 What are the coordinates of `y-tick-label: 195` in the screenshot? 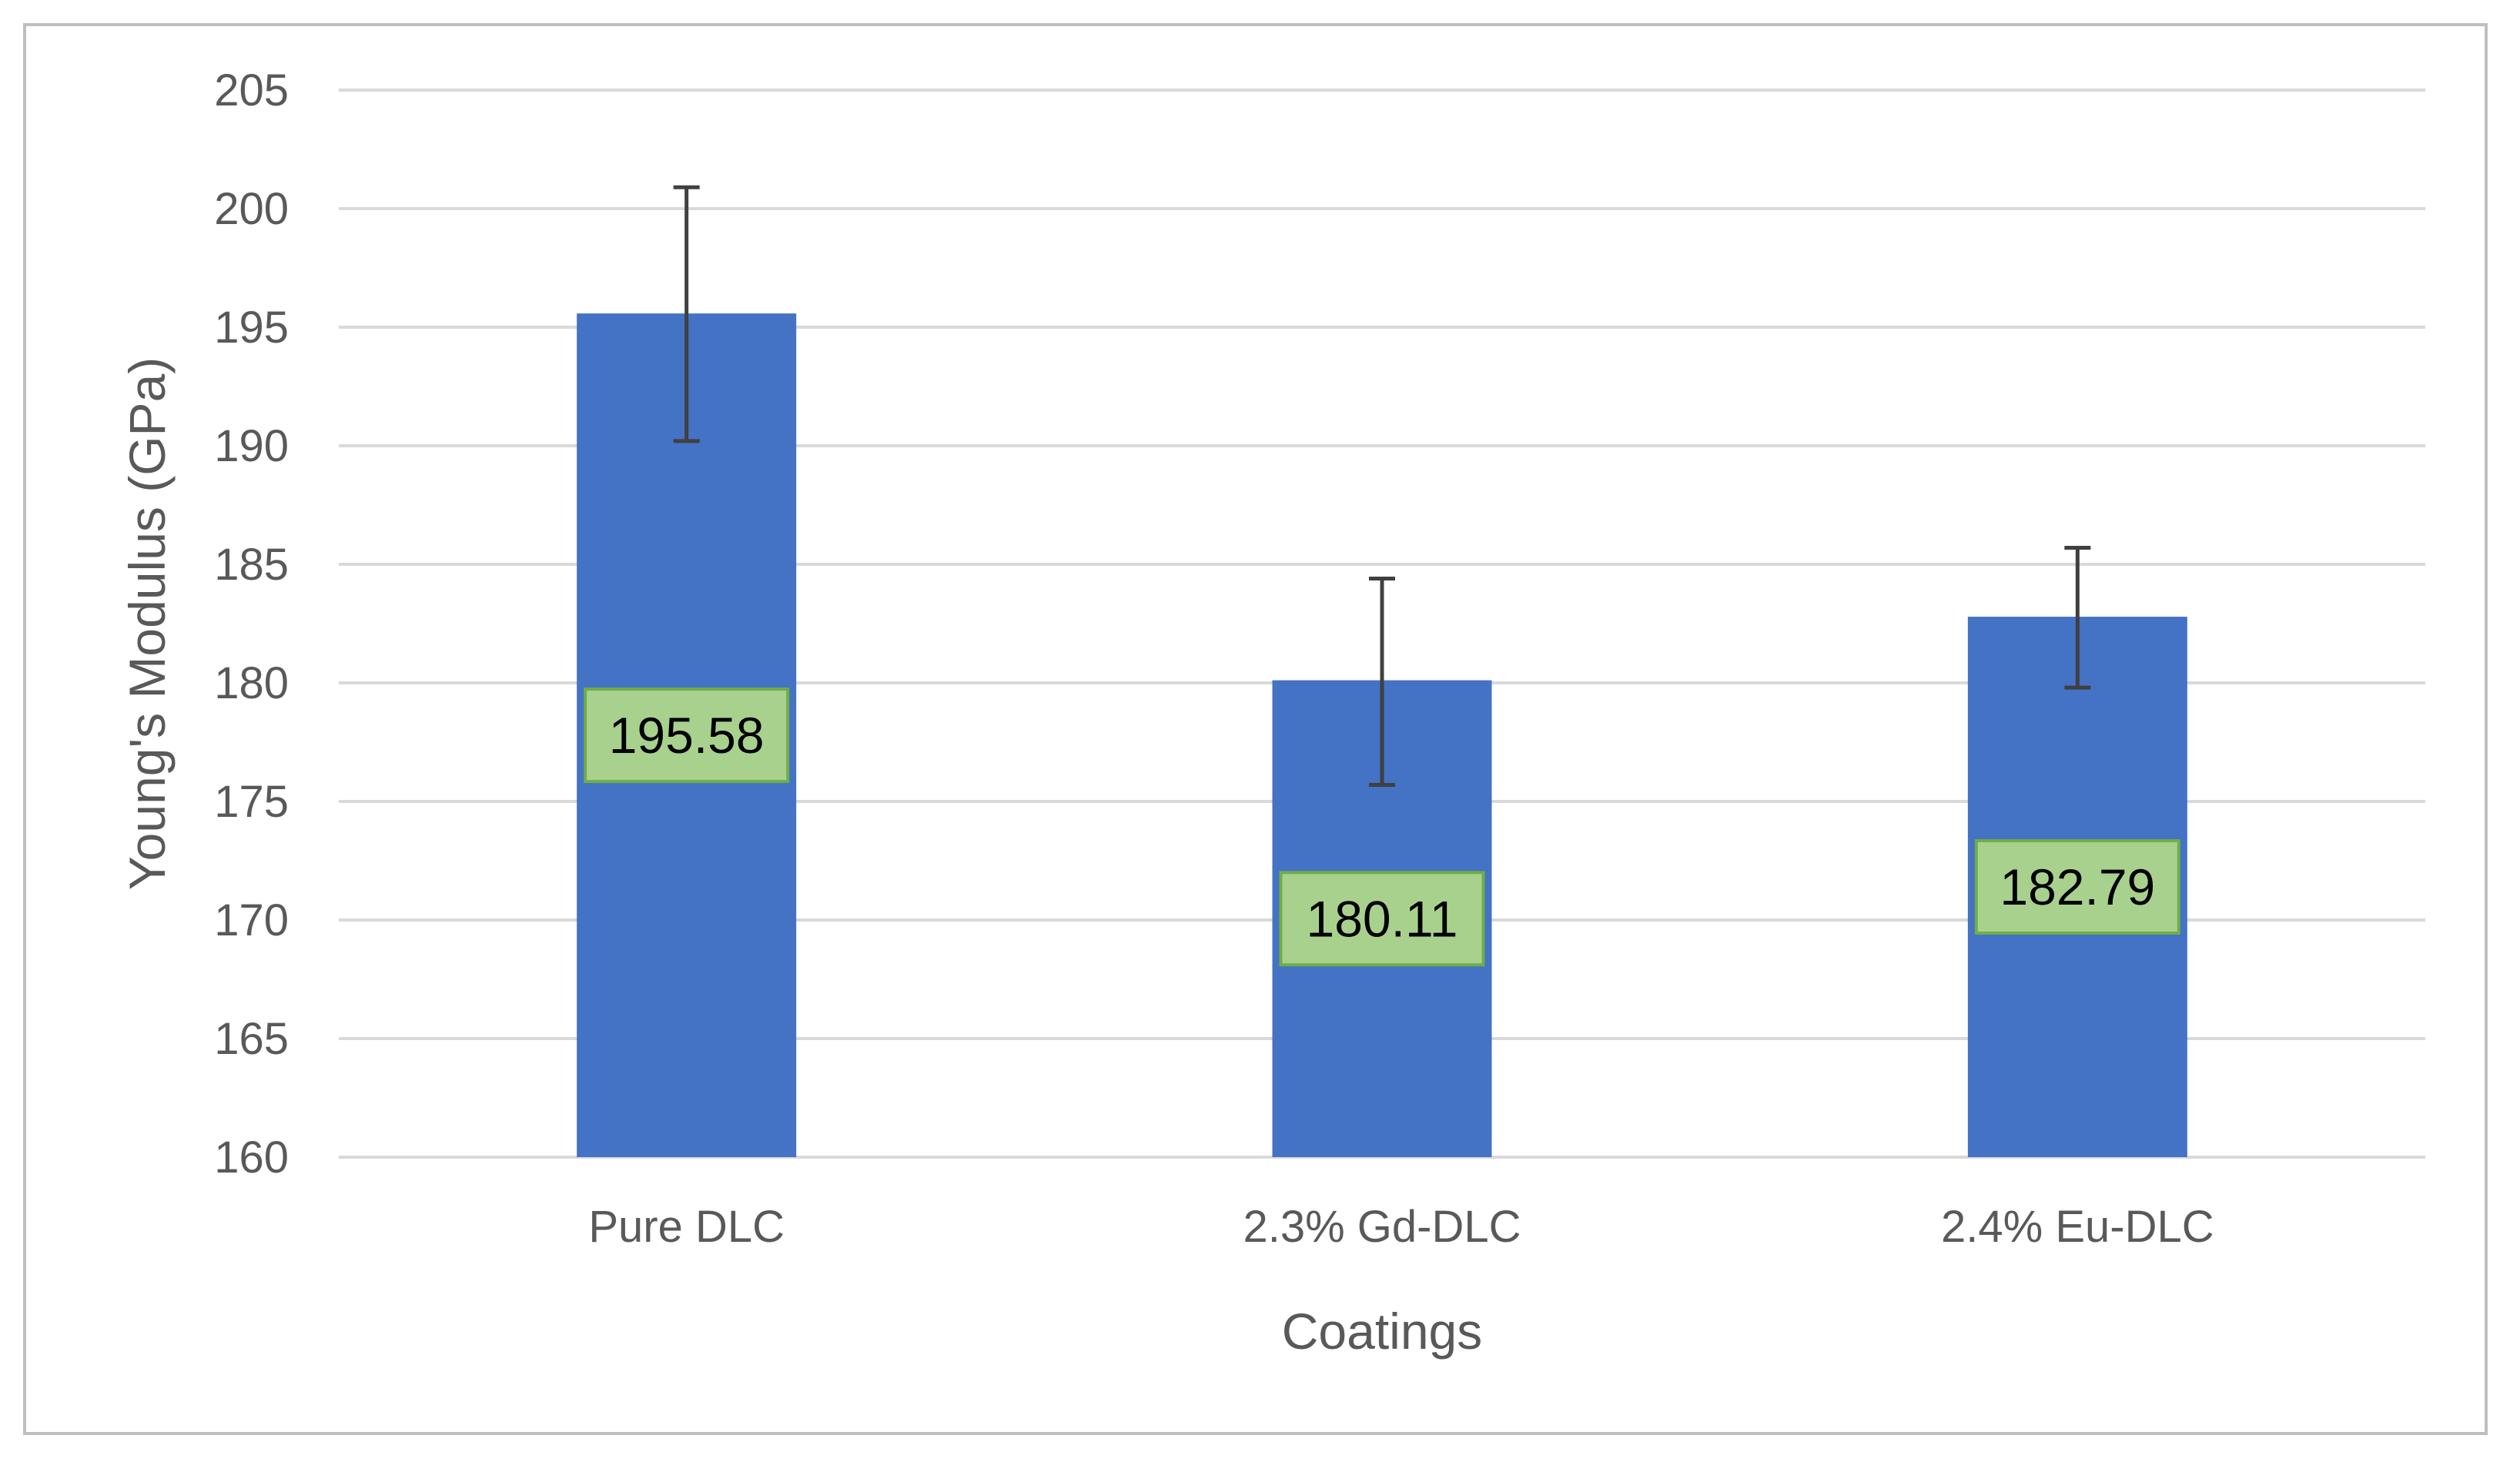 It's located at (251, 328).